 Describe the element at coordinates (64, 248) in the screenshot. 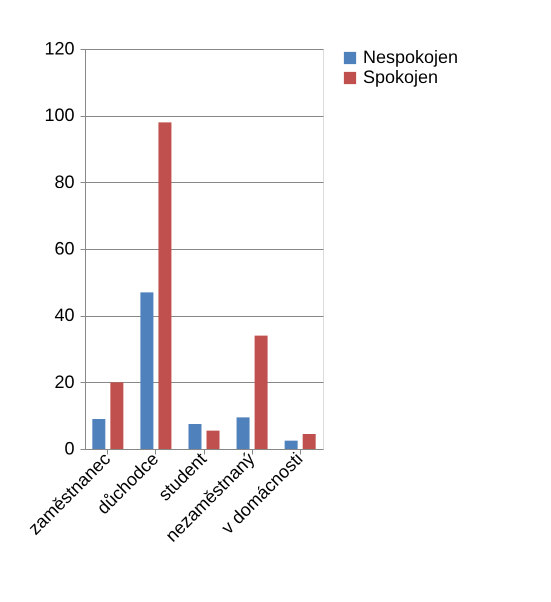

I see `y-tick-label: 60` at that location.